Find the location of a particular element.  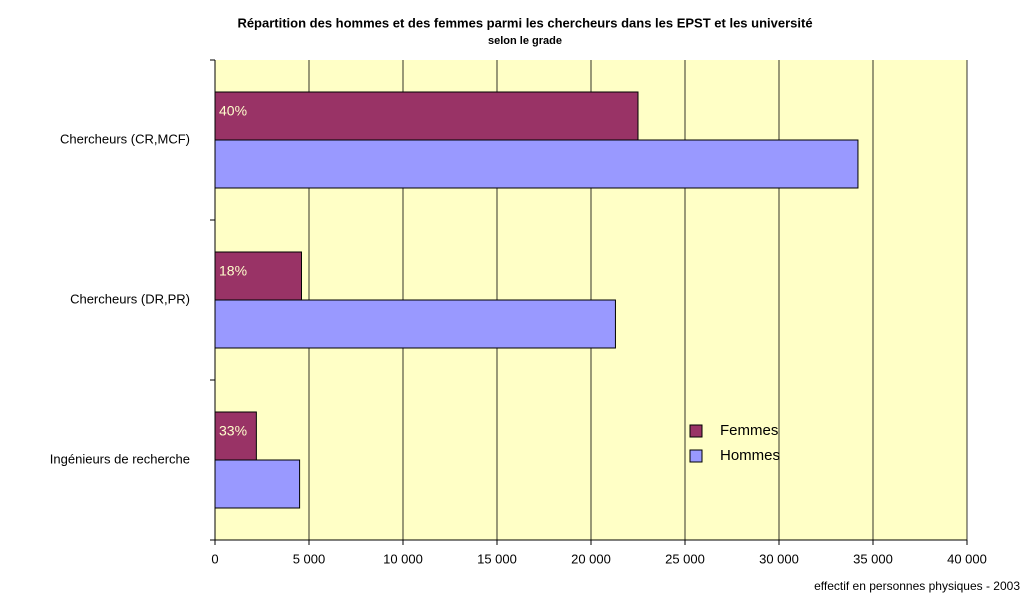

y-tick-label: Ingénieurs de recherche is located at coordinates (120, 458).